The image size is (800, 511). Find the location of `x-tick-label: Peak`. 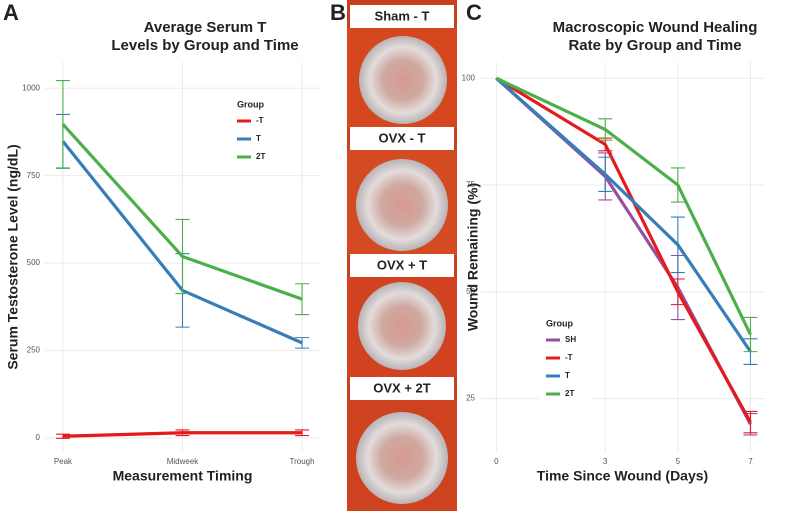

x-tick-label: Peak is located at coordinates (63, 461).